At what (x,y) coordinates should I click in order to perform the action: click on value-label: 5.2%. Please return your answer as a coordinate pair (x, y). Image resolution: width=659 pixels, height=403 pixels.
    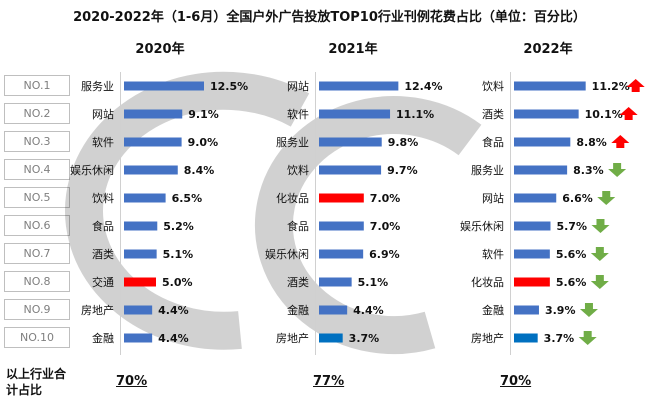
    Looking at the image, I should click on (178, 226).